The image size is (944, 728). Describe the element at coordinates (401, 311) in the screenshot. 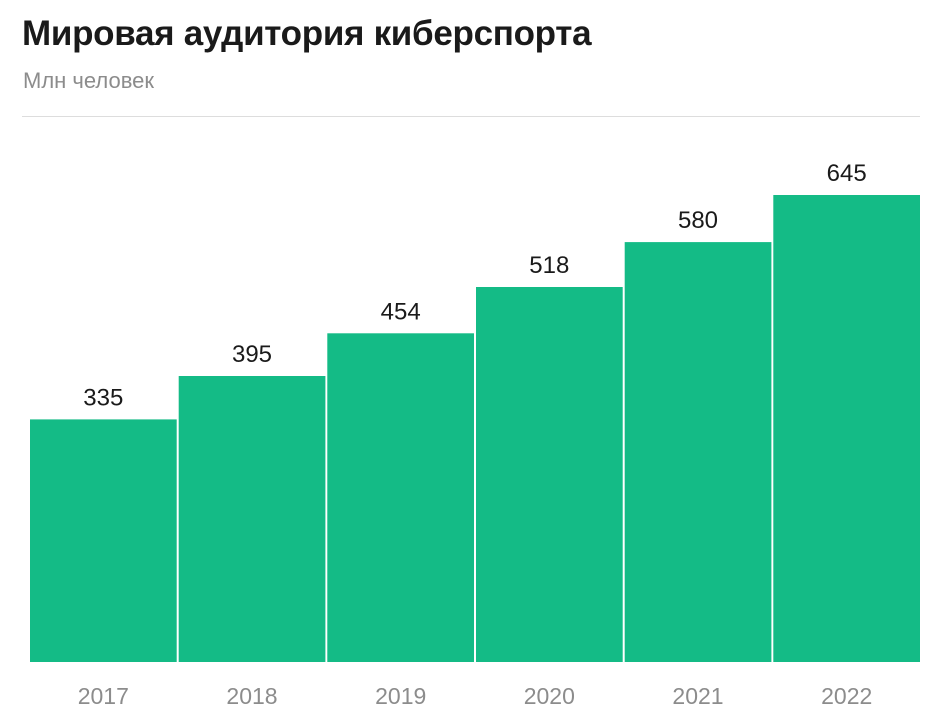

I see `value-label-2019: 454` at that location.